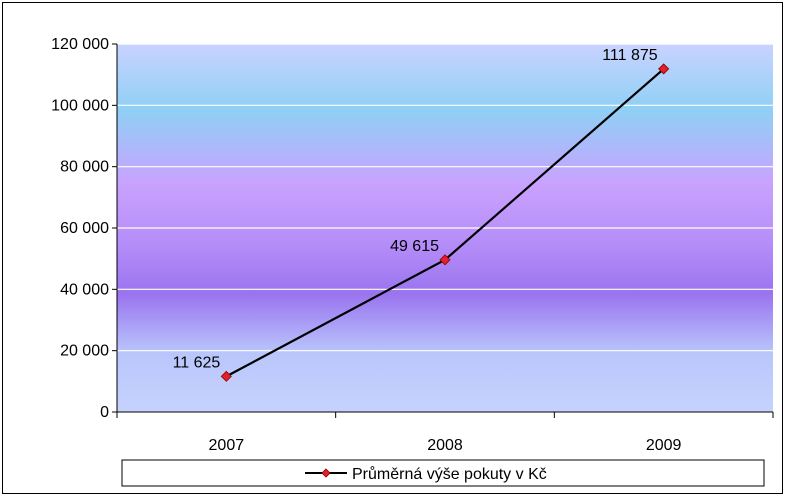  I want to click on legend-box, so click(443, 473).